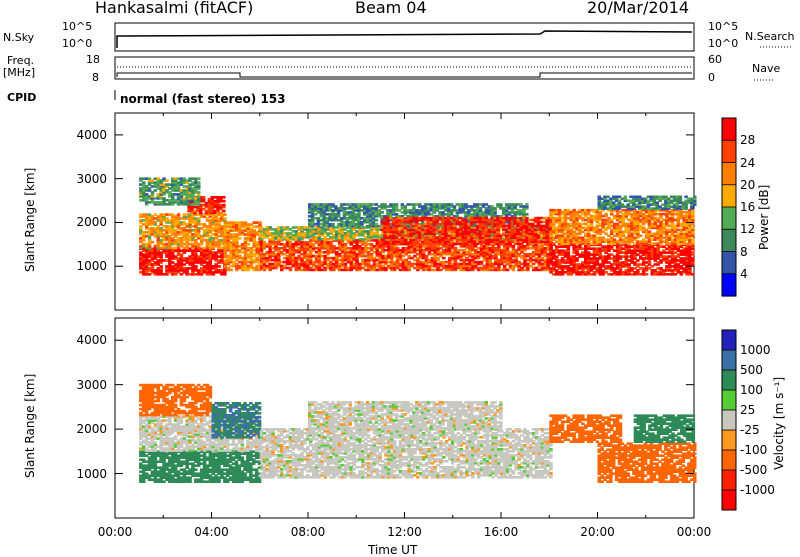 The image size is (800, 557). I want to click on nsky-frame, so click(404, 37).